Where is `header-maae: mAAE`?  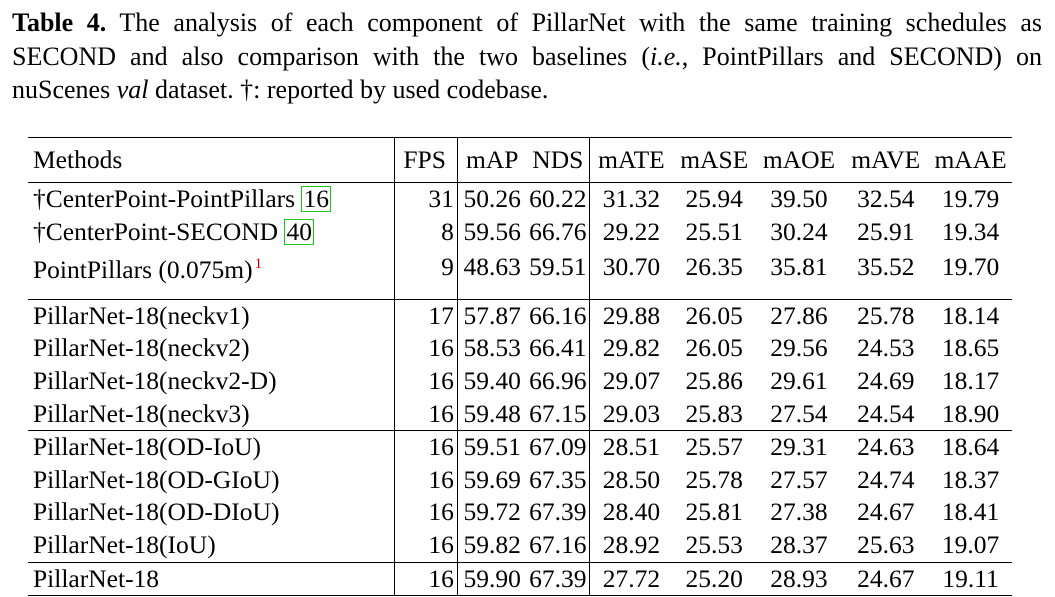 header-maae: mAAE is located at coordinates (970, 160).